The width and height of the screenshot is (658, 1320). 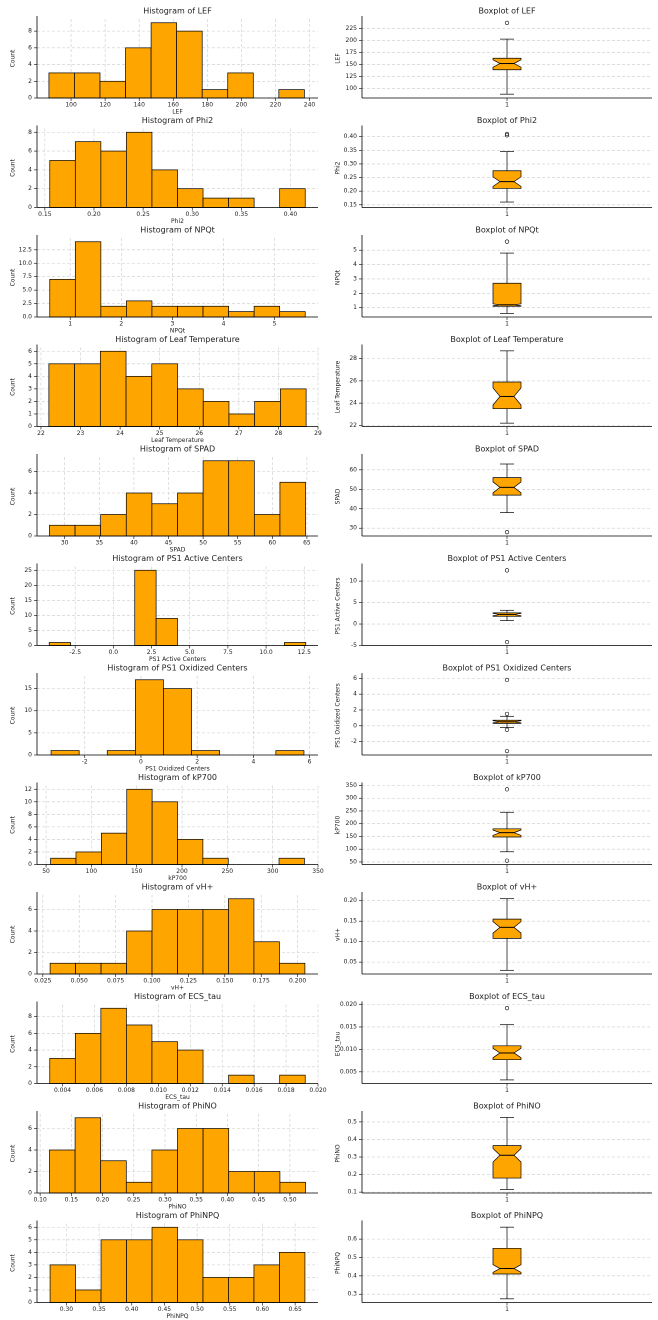 What do you see at coordinates (318, 871) in the screenshot?
I see `x-tick-label: 350` at bounding box center [318, 871].